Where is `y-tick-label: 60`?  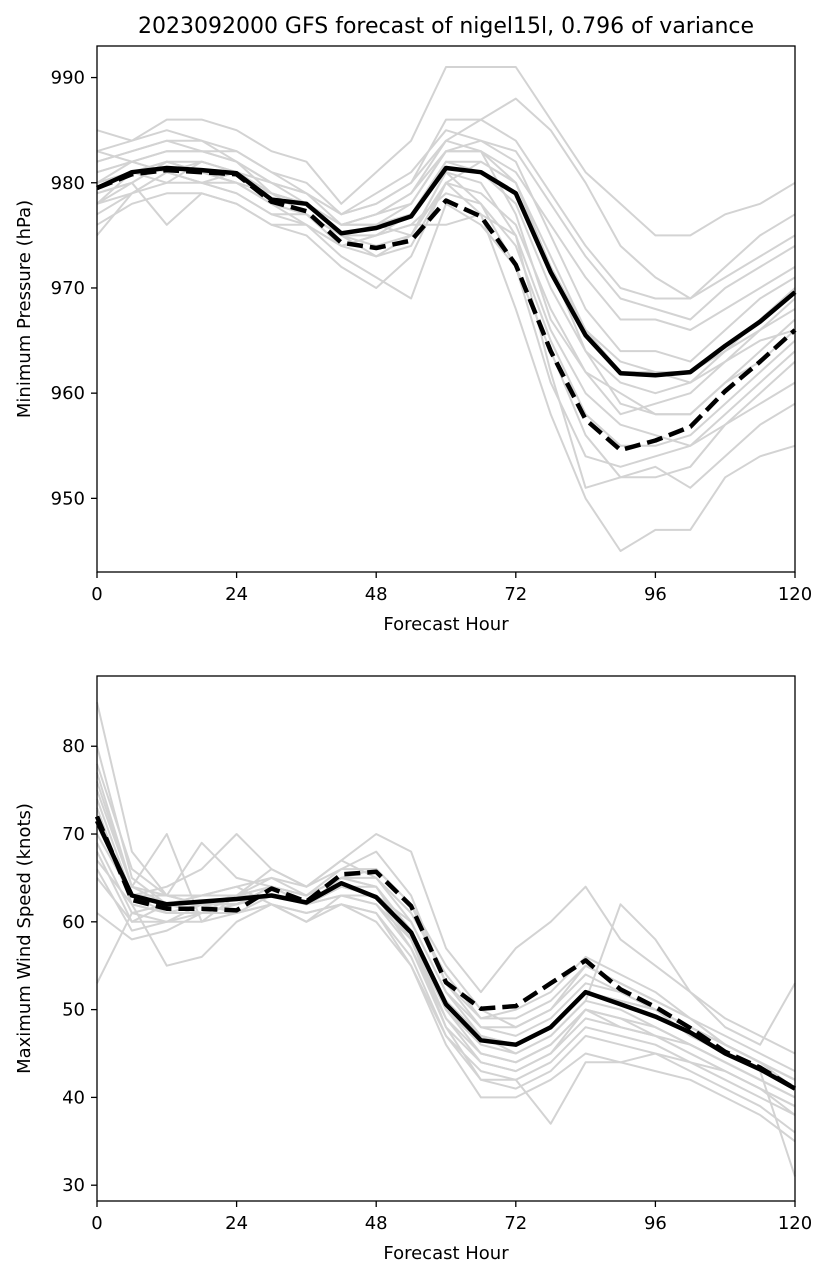 y-tick-label: 60 is located at coordinates (73, 922).